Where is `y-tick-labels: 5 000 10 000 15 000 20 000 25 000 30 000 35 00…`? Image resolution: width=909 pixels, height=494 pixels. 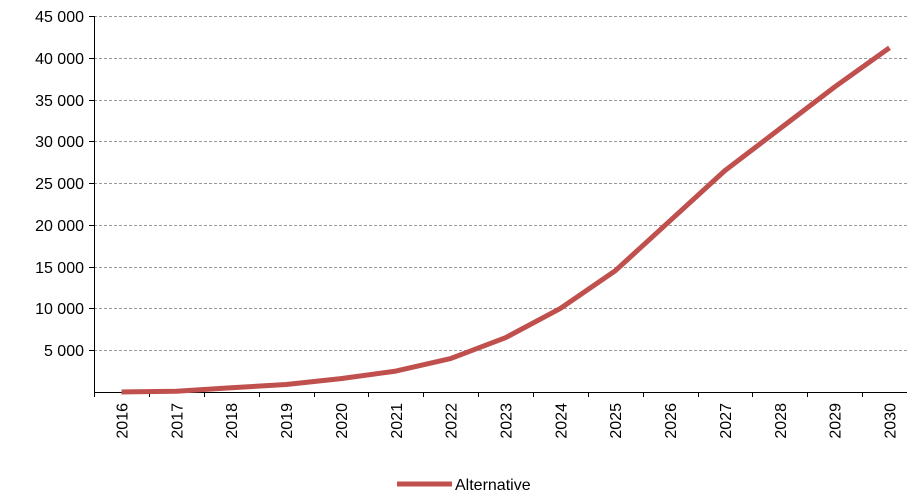
y-tick-labels: 5 000 10 000 15 000 20 000 25 000 30 000 35 00… is located at coordinates (59, 184).